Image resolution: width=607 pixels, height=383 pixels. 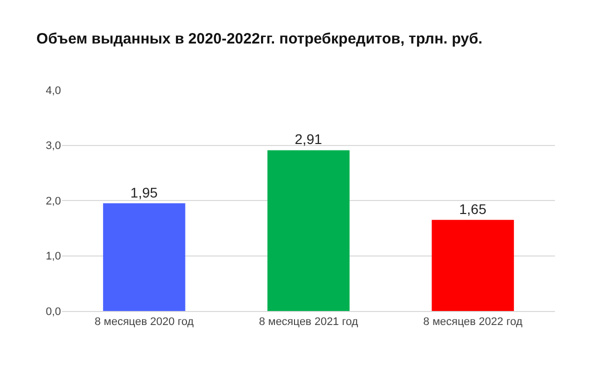 I want to click on x-tick-label: 8 месяцев 2021 год, so click(x=308, y=322).